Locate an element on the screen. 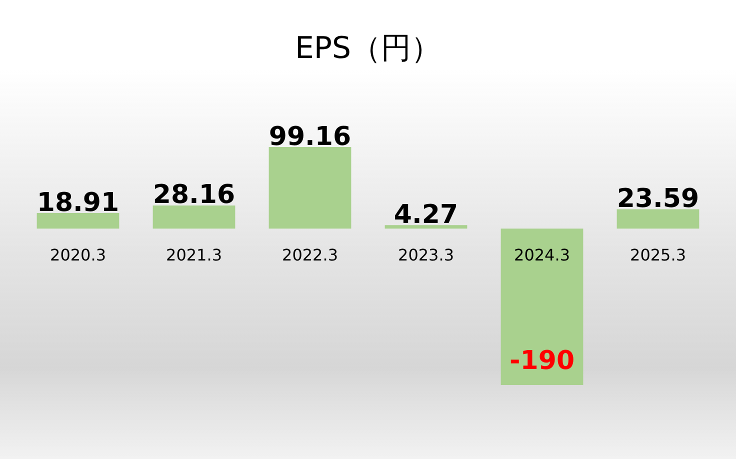 The height and width of the screenshot is (459, 736). data-label: 99.16 is located at coordinates (310, 137).